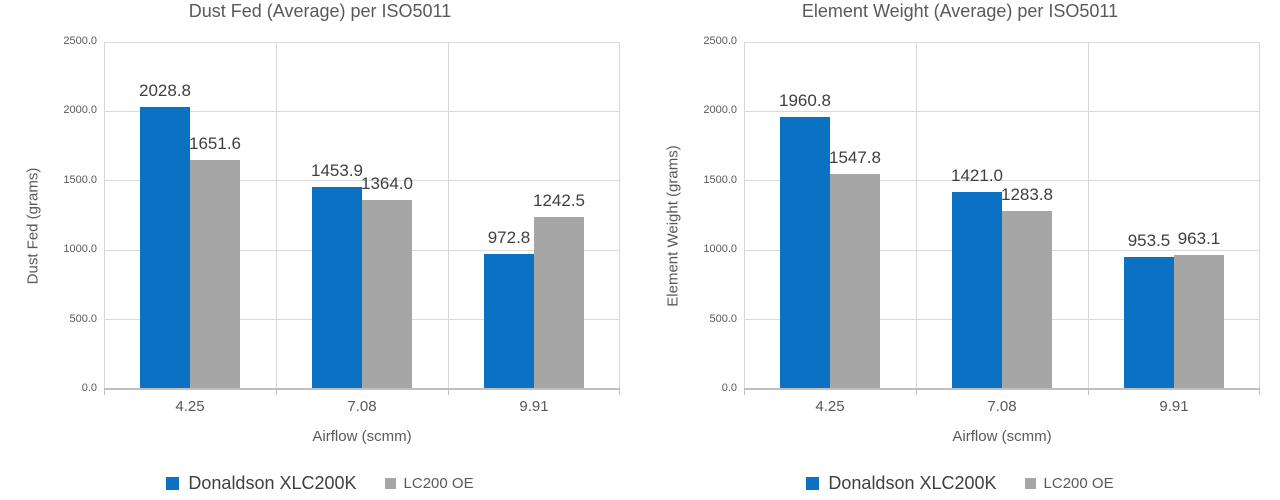 The image size is (1280, 500). What do you see at coordinates (1199, 239) in the screenshot?
I see `data-label: 963.1` at bounding box center [1199, 239].